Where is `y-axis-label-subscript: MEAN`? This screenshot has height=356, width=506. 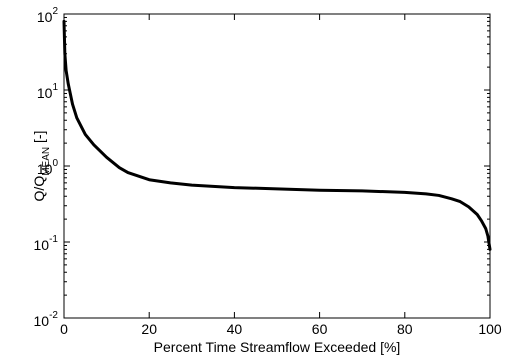 y-axis-label-subscript: MEAN is located at coordinates (46, 161).